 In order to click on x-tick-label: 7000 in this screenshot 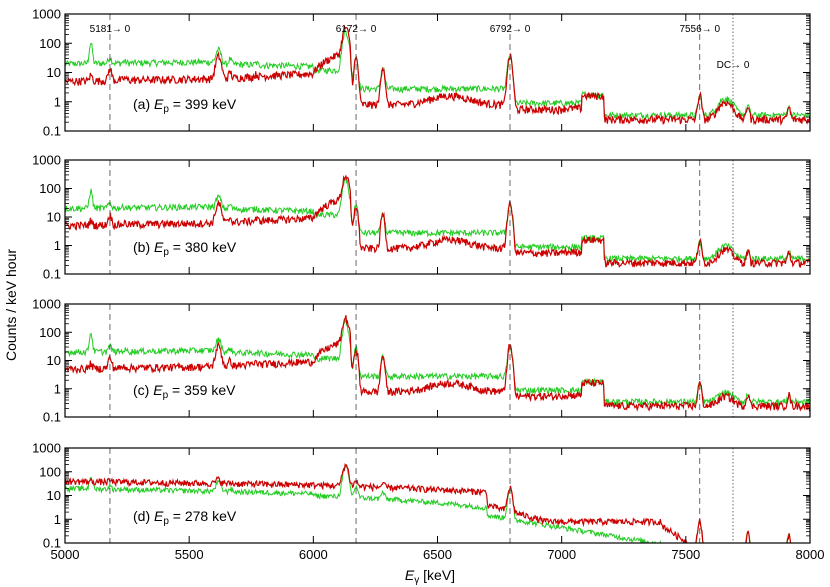, I will do `click(561, 554)`.